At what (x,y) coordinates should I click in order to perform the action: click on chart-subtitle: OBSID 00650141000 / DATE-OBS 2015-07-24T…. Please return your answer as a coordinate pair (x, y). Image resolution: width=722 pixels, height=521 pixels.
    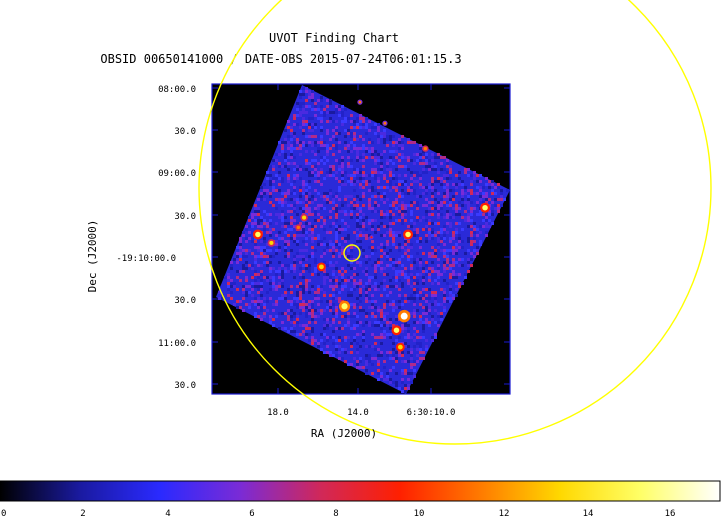
    Looking at the image, I should click on (280, 59).